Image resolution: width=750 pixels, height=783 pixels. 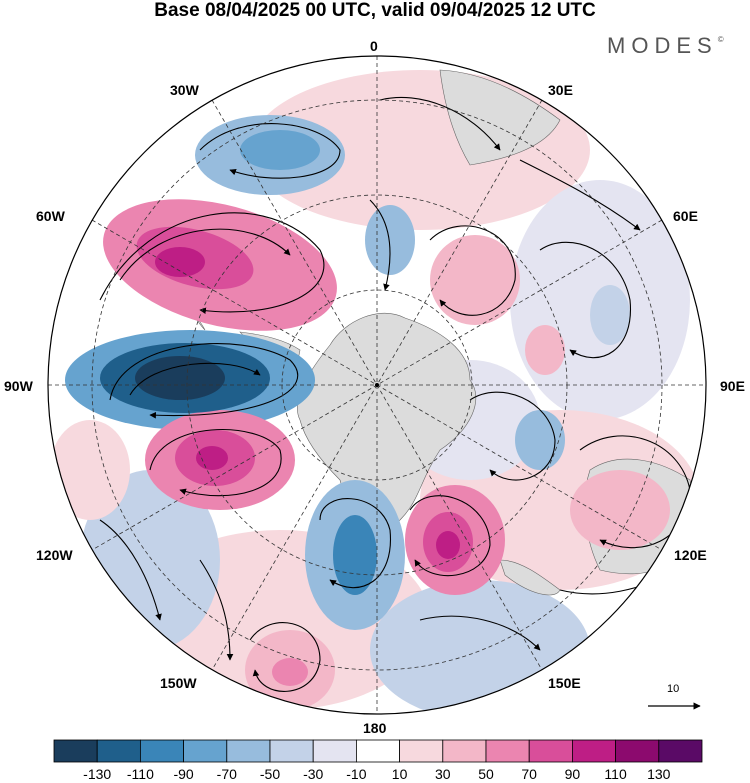 I want to click on colorbar-tick-label: 10, so click(x=399, y=774).